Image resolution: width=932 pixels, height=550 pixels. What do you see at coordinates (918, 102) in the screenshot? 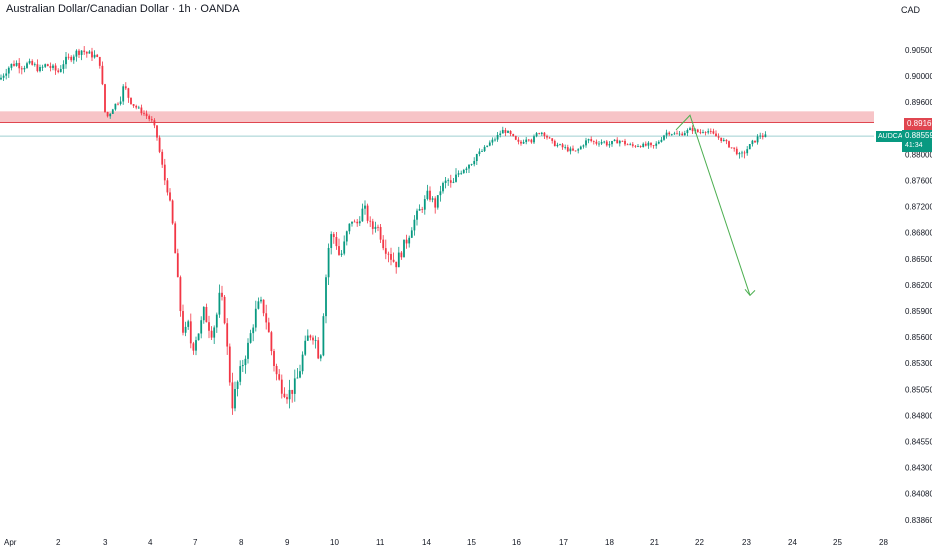
I see `price-tick-label: 0.89600` at bounding box center [918, 102].